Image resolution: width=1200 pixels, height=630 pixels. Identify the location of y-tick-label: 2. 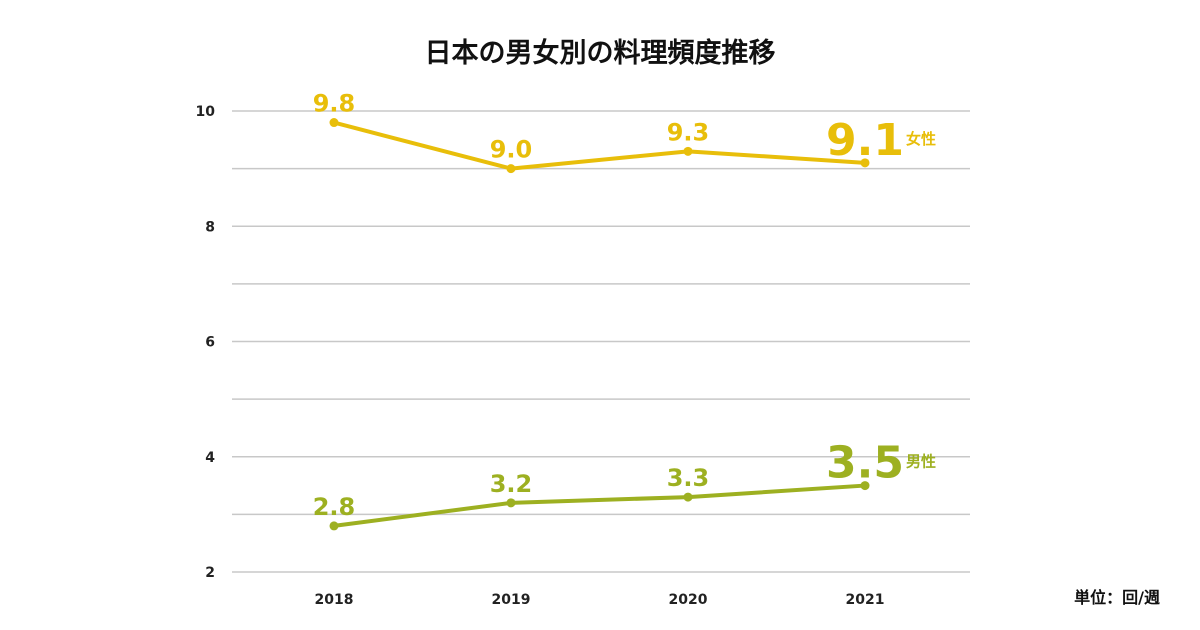
(210, 573).